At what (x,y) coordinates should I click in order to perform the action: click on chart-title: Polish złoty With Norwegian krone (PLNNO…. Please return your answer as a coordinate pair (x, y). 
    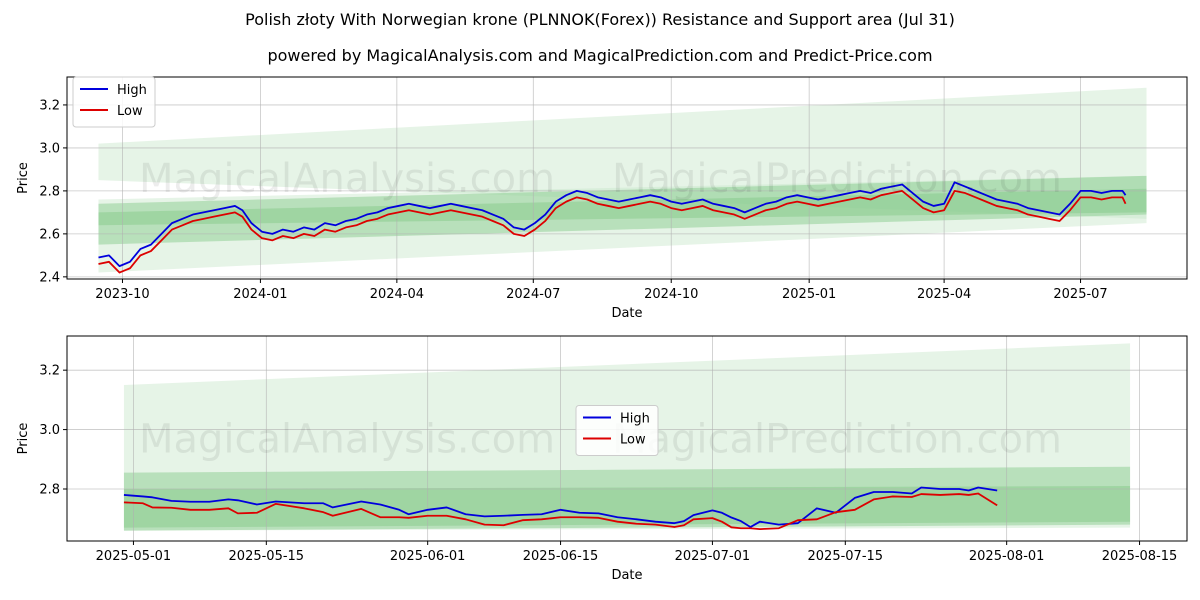
    Looking at the image, I should click on (600, 19).